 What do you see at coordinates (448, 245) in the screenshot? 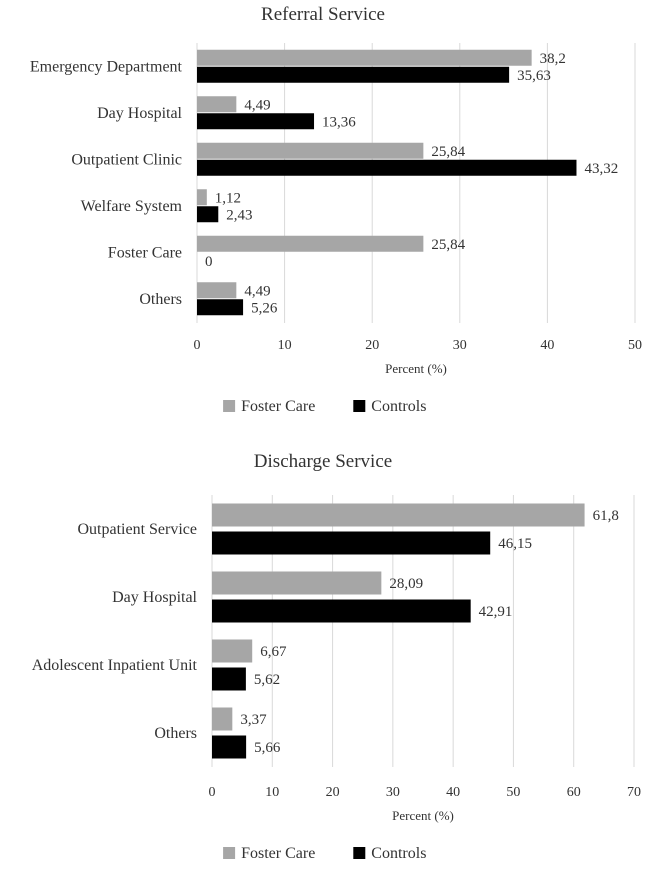
I see `data-label-foster-care-foster-care: 25,84` at bounding box center [448, 245].